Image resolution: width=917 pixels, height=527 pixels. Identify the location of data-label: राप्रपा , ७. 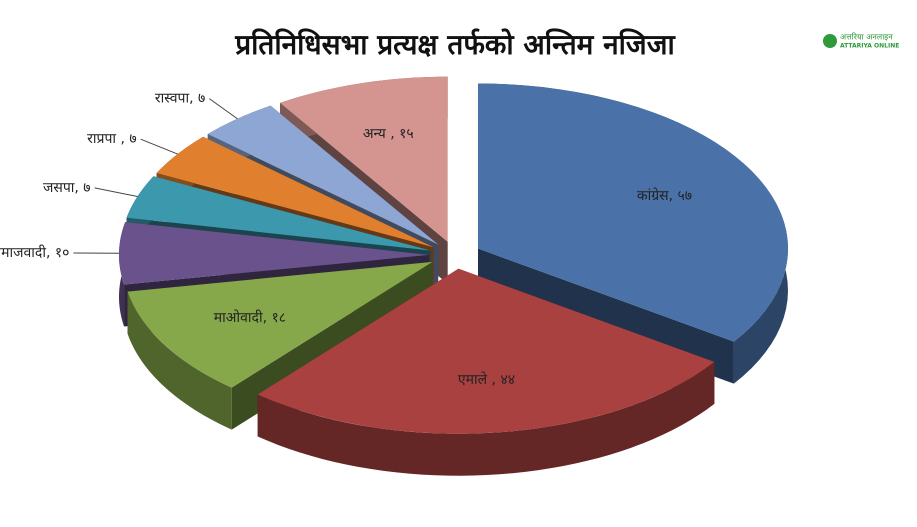
(112, 139).